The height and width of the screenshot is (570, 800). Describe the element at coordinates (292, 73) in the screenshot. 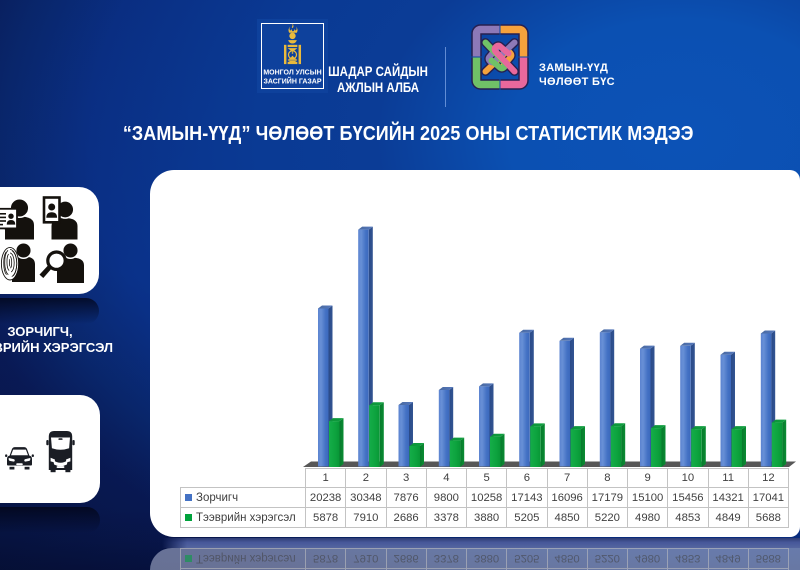

I see `svg-text: МОНГОЛ УЛСЫН` at that location.